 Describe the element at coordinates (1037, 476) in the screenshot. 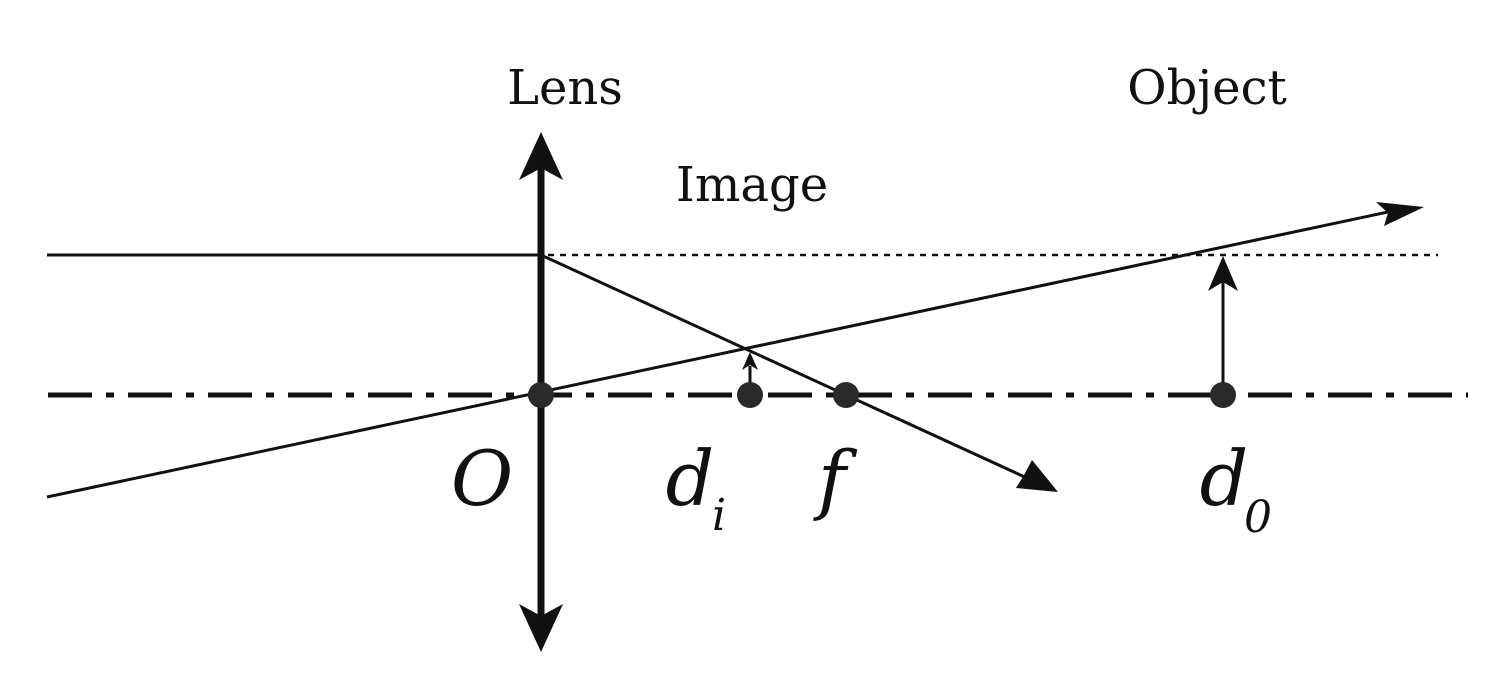

I see `focal-ray-arrowhead` at that location.